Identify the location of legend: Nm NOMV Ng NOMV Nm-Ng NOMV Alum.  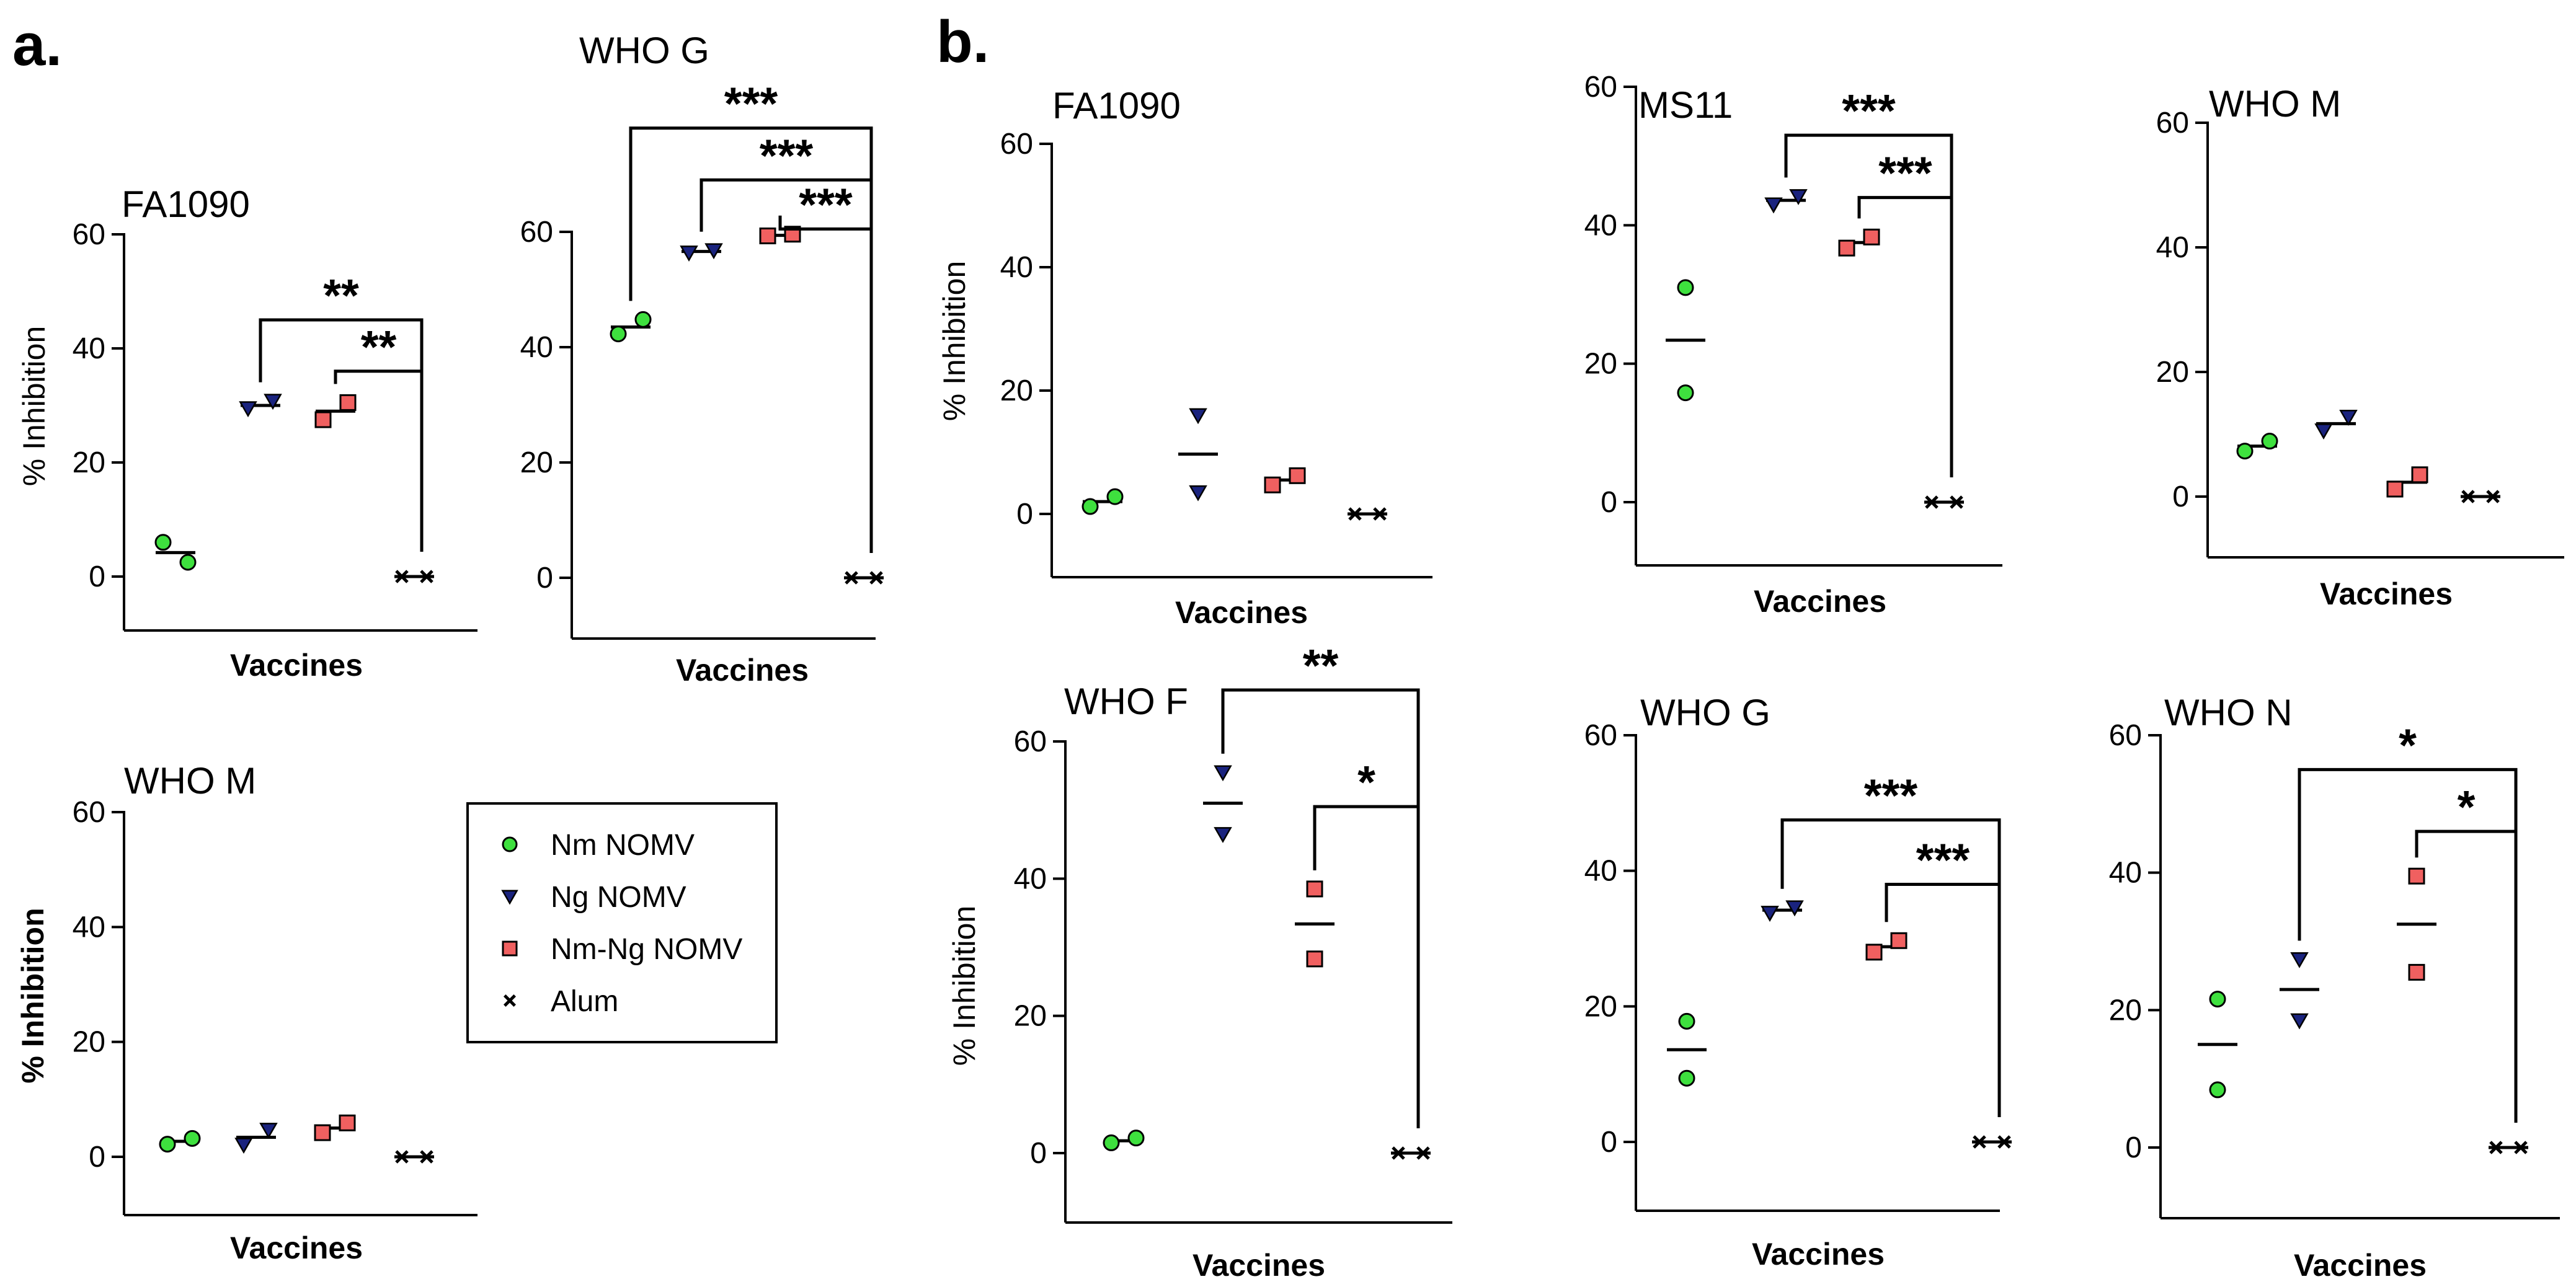
(622, 922).